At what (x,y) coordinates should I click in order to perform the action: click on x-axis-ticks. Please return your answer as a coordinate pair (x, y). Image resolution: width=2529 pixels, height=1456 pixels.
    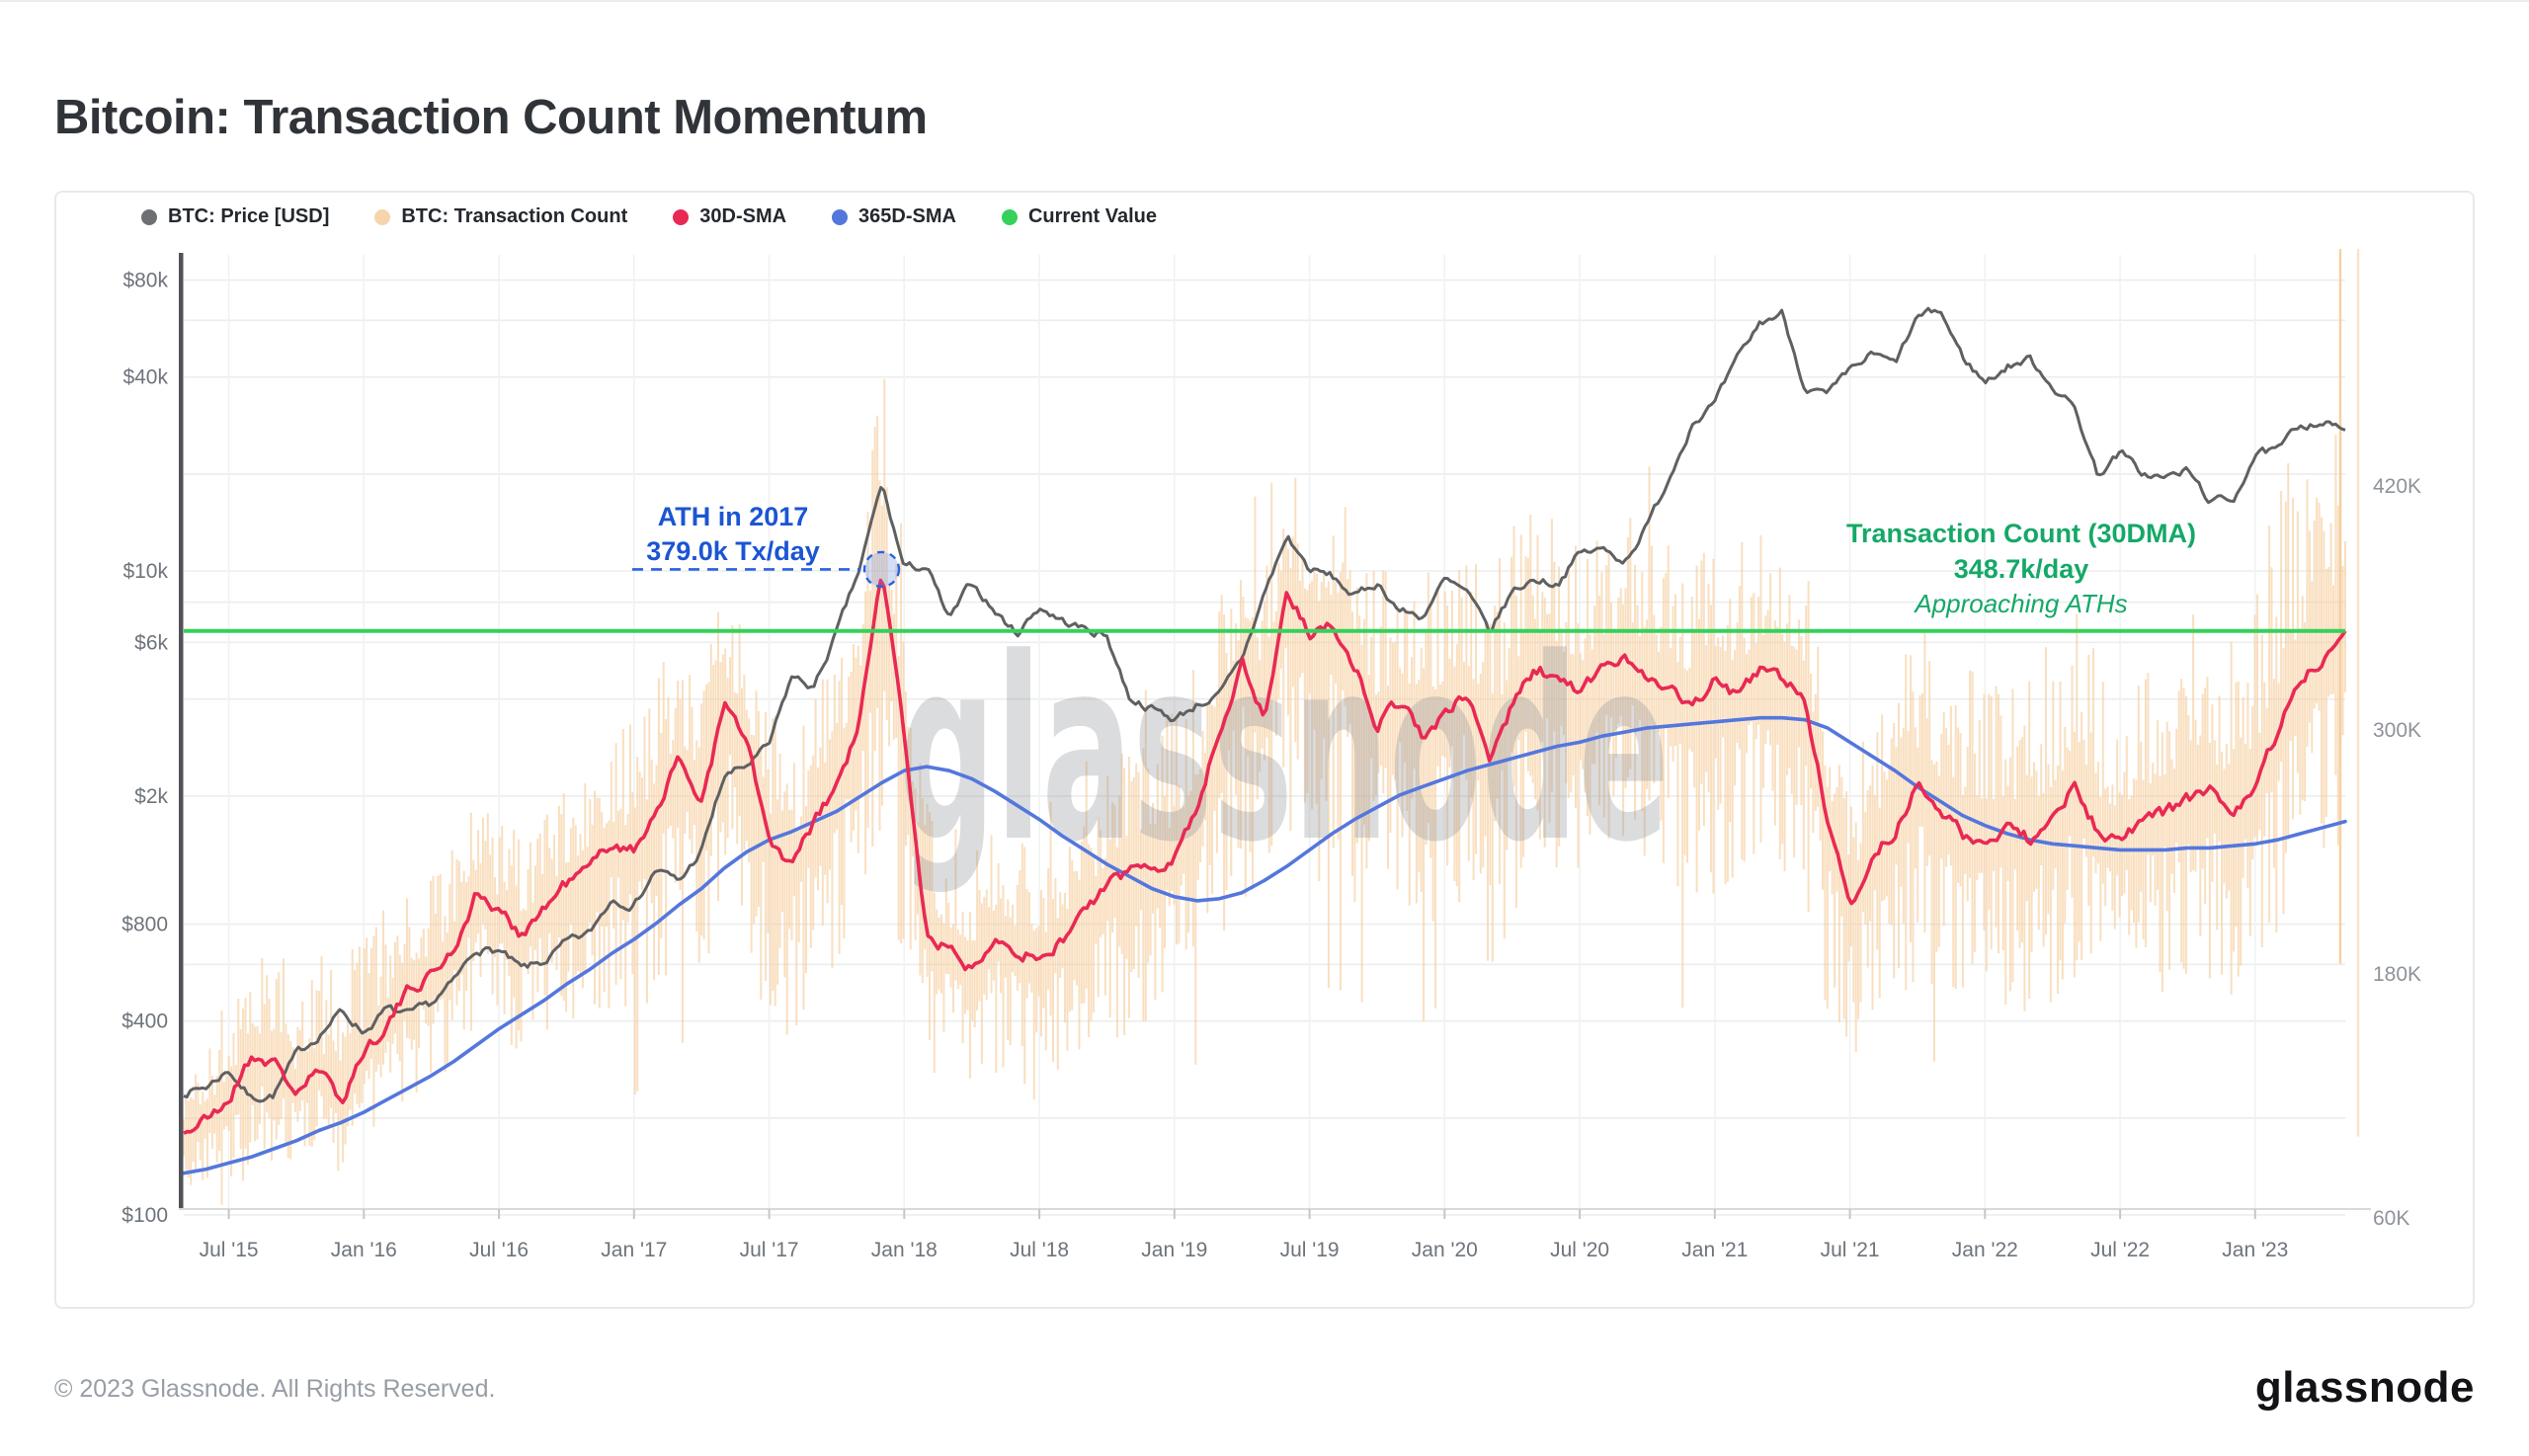
    Looking at the image, I should click on (1241, 1214).